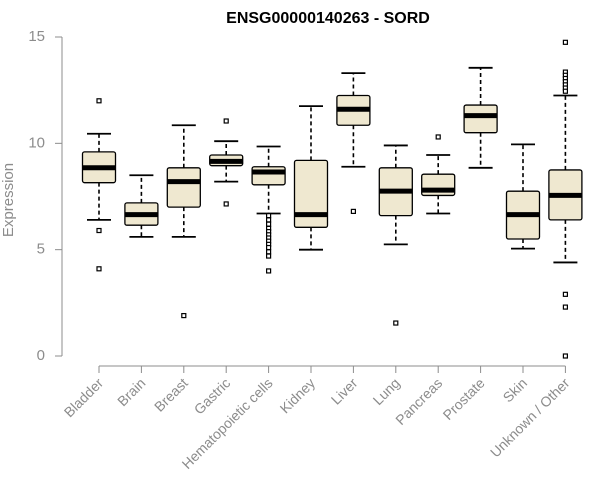 The image size is (600, 500). I want to click on x-category-label: Brain, so click(131, 392).